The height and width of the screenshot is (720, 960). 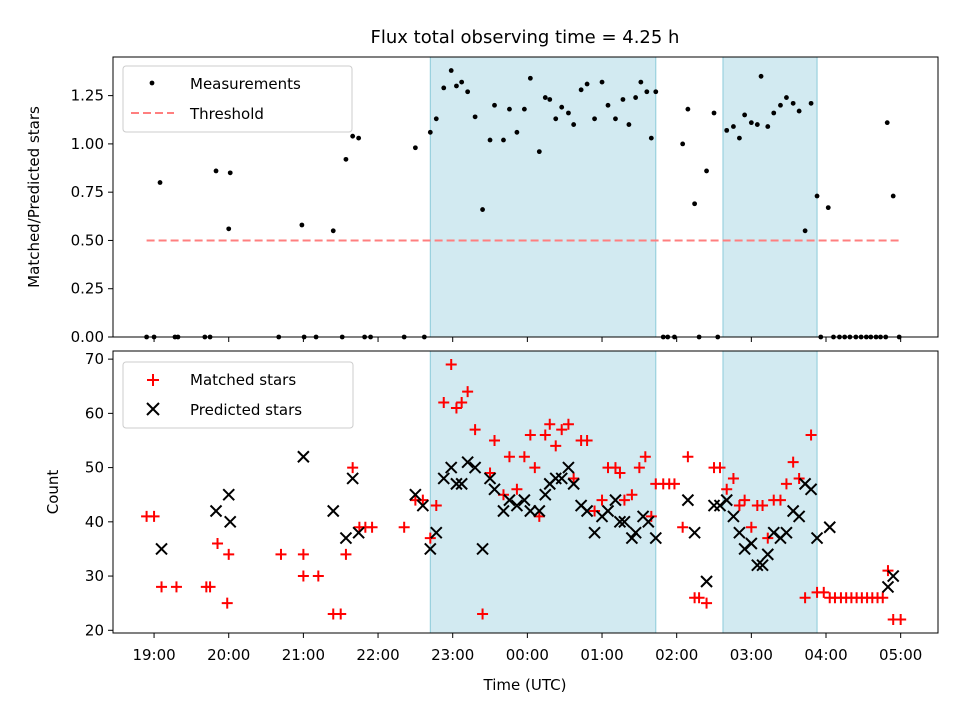 I want to click on legend-label-threshold: Threshold, so click(x=226, y=114).